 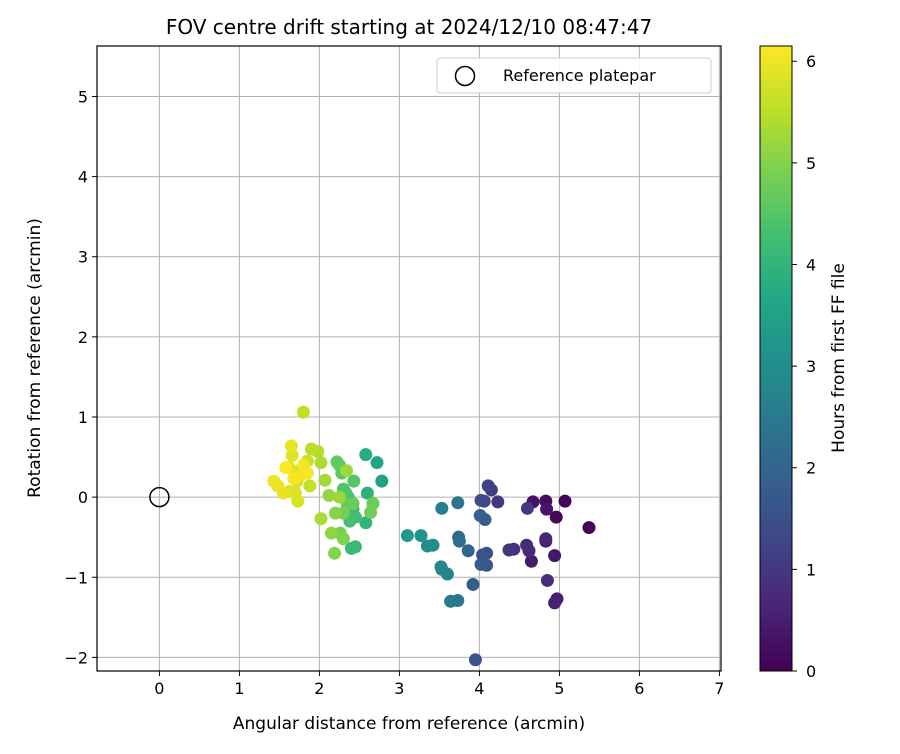 What do you see at coordinates (409, 724) in the screenshot?
I see `x-axis-label: Angular distance from reference (arcmin)` at bounding box center [409, 724].